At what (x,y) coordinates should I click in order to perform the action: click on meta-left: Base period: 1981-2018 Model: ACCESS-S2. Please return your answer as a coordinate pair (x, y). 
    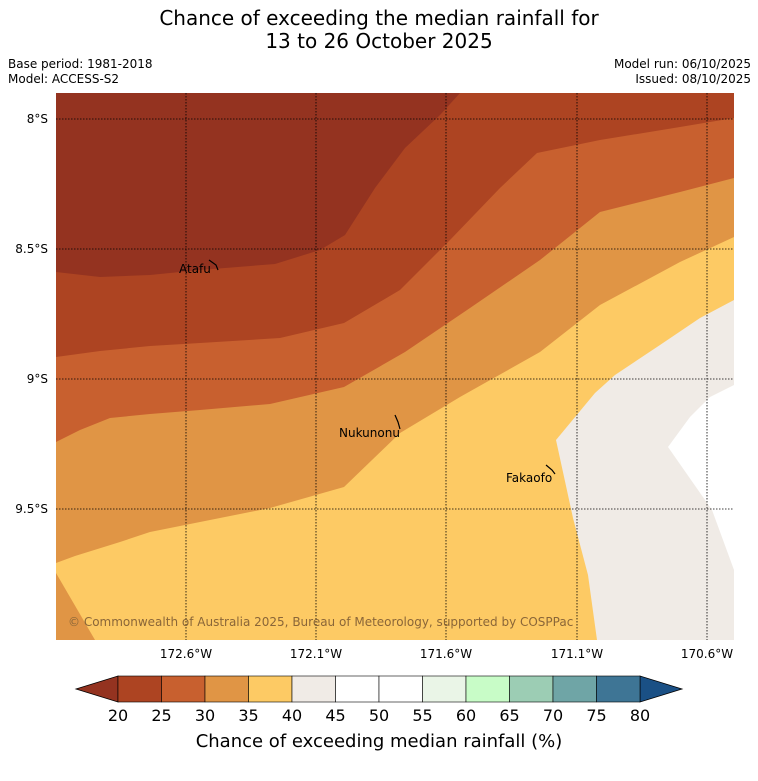
    Looking at the image, I should click on (80, 72).